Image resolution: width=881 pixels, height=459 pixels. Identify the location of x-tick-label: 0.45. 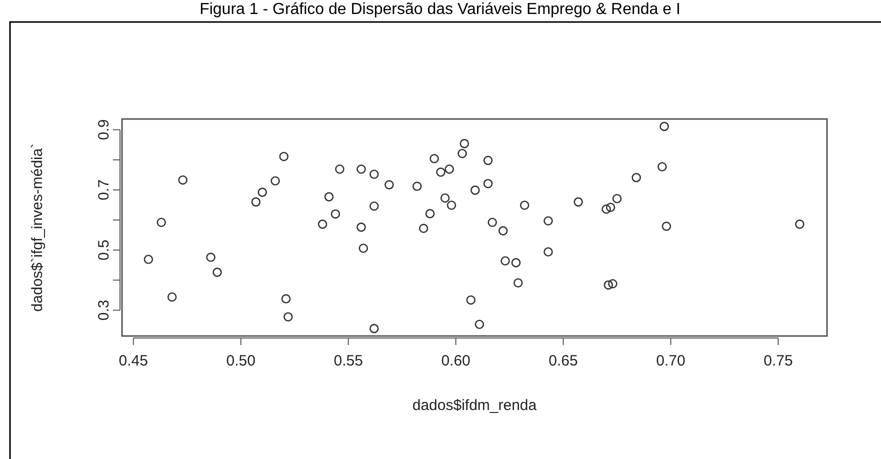
(133, 361).